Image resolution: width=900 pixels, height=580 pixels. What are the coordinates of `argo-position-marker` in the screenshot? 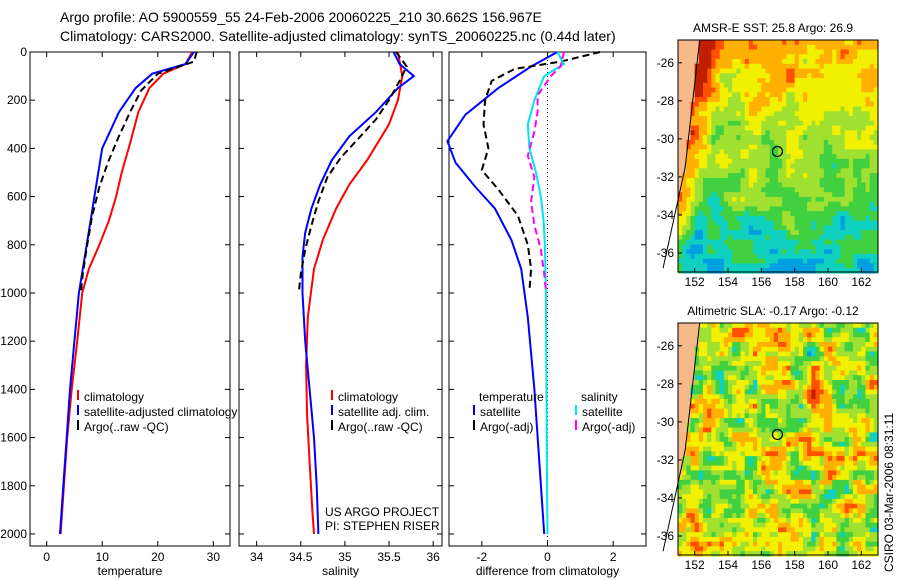 It's located at (777, 151).